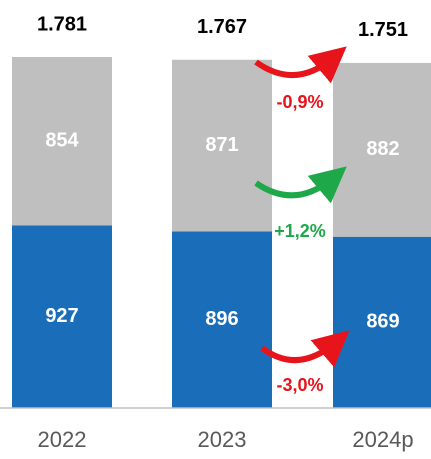  I want to click on value-label: 871, so click(221, 145).